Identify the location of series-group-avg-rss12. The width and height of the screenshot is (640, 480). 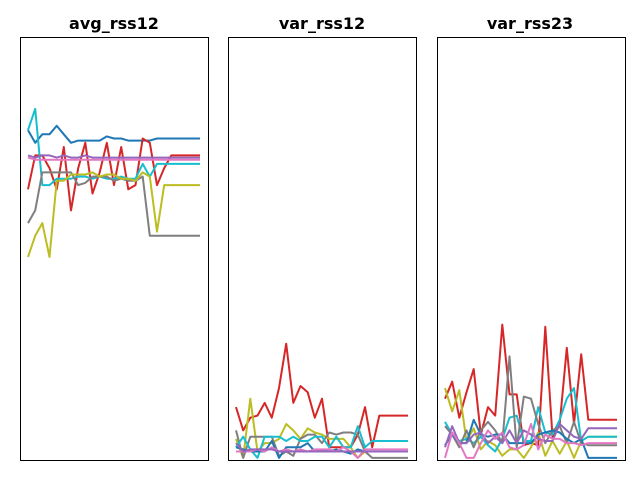
(113, 182).